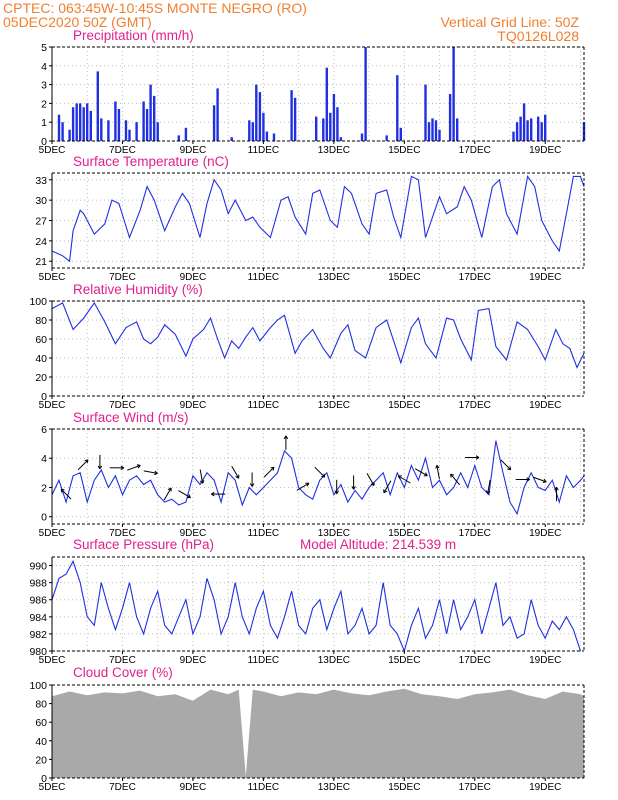  I want to click on header-line3-right: TQ0126L028, so click(538, 36).